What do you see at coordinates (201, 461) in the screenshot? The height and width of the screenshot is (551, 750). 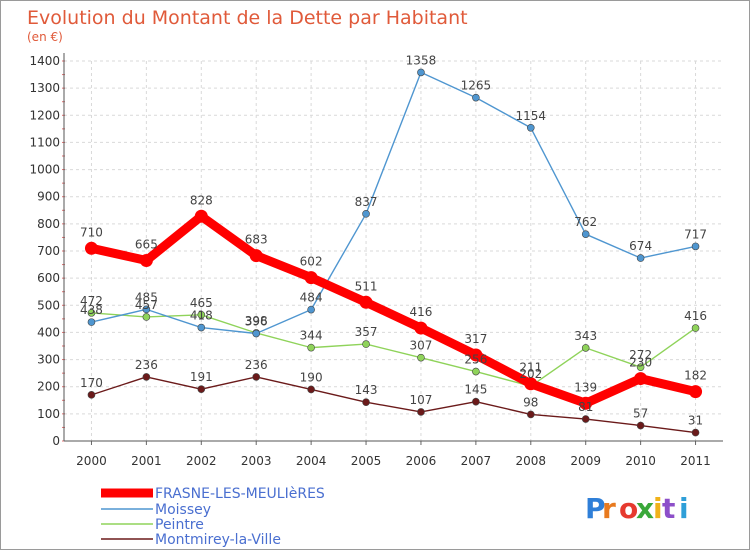 I see `x-tick-label: 2002` at bounding box center [201, 461].